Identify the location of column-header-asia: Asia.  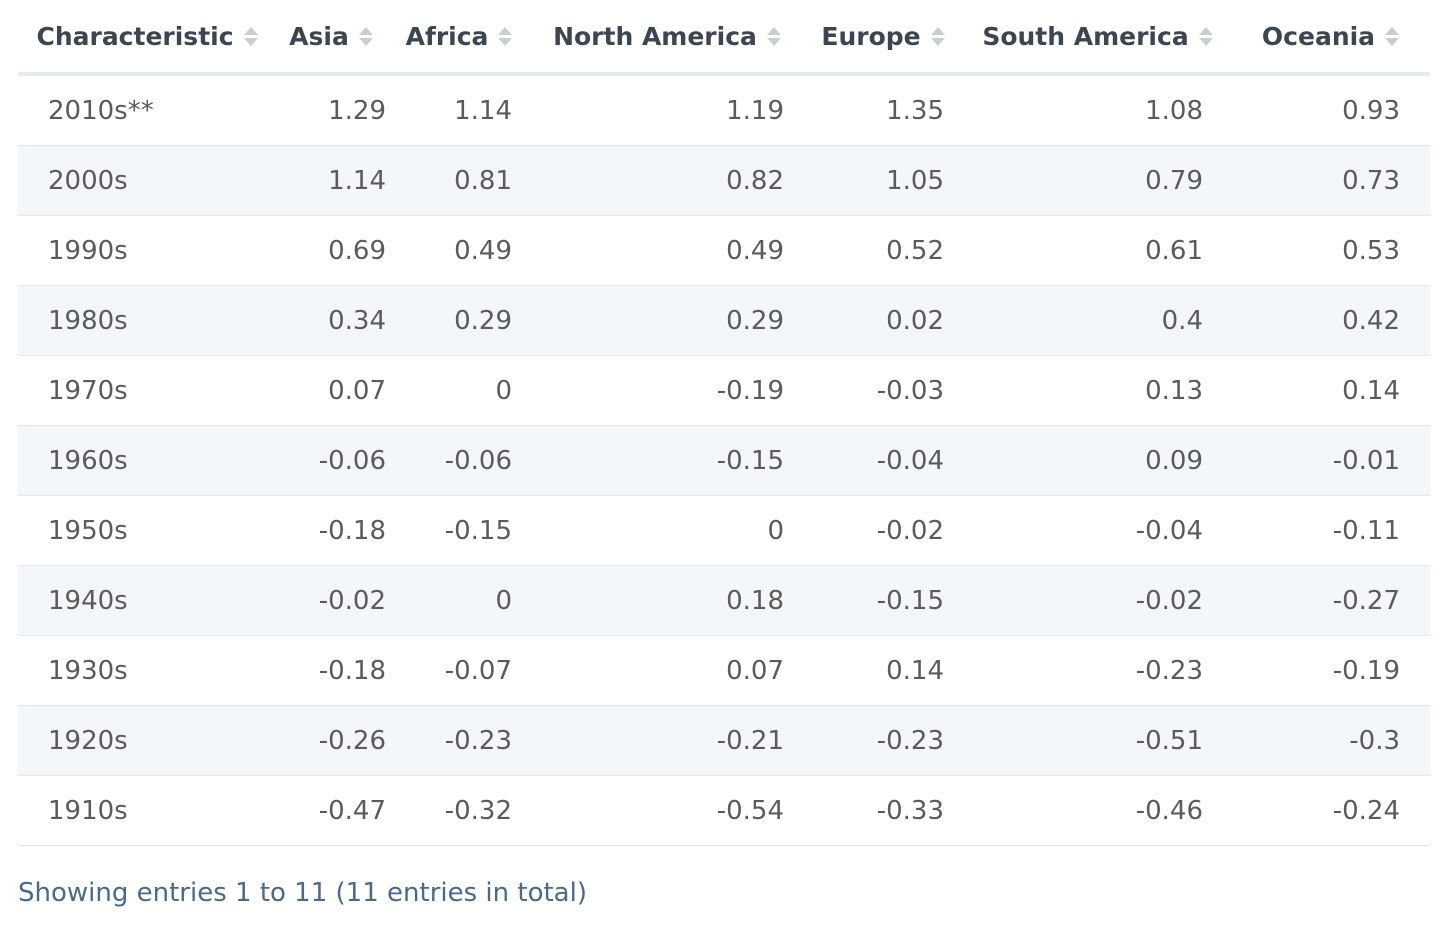
(331, 38).